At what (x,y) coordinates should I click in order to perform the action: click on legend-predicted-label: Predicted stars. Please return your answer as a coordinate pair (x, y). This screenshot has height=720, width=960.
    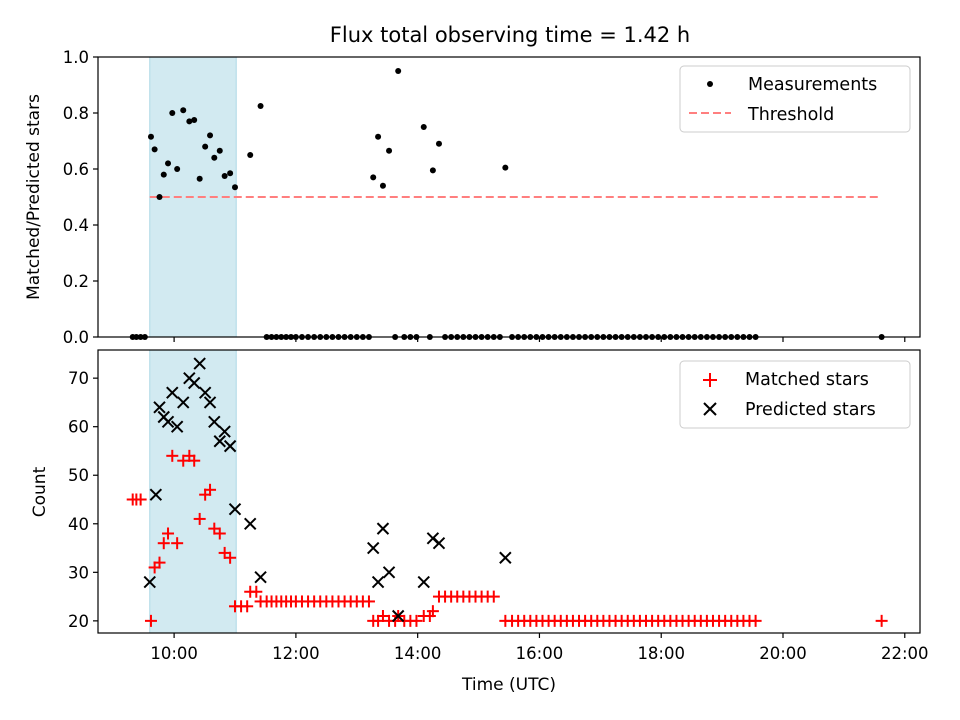
    Looking at the image, I should click on (810, 410).